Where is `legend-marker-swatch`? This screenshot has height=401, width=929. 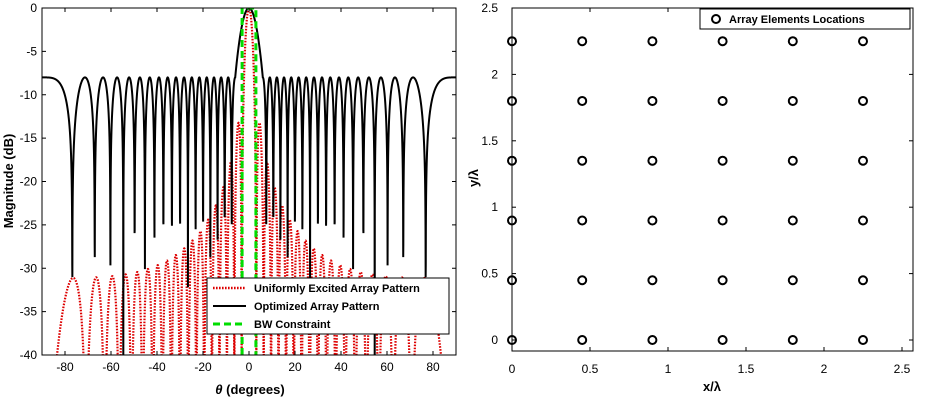
legend-marker-swatch is located at coordinates (716, 19).